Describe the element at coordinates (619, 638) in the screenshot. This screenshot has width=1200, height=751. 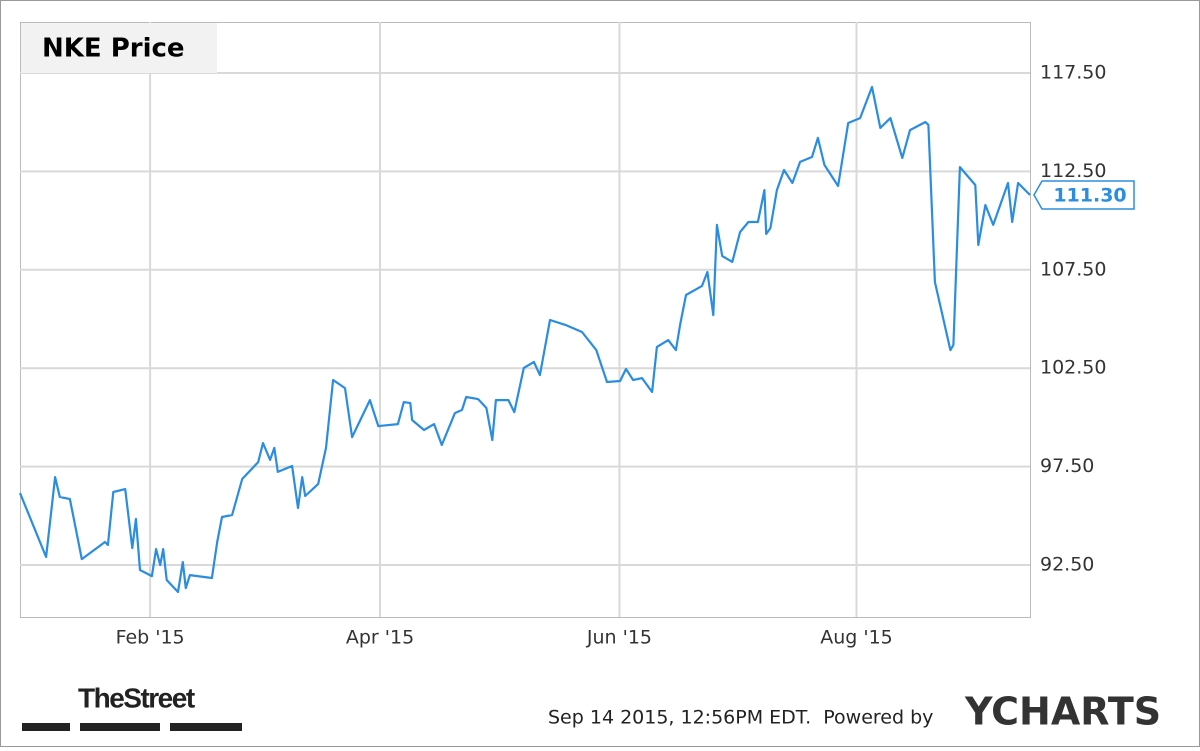
I see `x-tick-label: Jun '15` at that location.